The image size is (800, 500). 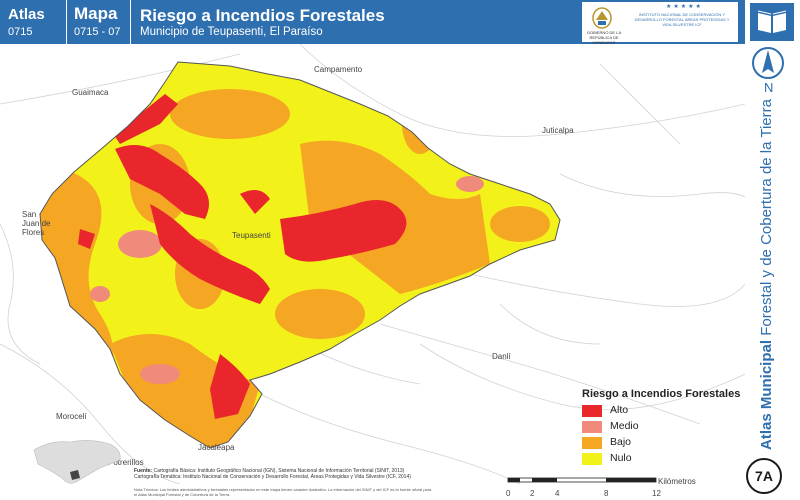 What do you see at coordinates (126, 462) in the screenshot?
I see `place-potrerillos: Potrerillos` at bounding box center [126, 462].